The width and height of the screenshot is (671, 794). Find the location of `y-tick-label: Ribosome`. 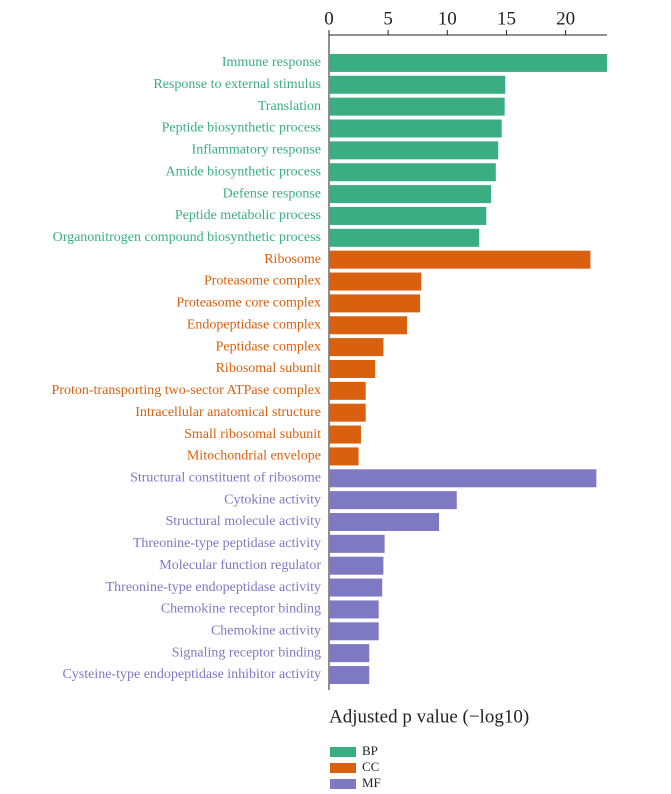

y-tick-label: Ribosome is located at coordinates (292, 259).